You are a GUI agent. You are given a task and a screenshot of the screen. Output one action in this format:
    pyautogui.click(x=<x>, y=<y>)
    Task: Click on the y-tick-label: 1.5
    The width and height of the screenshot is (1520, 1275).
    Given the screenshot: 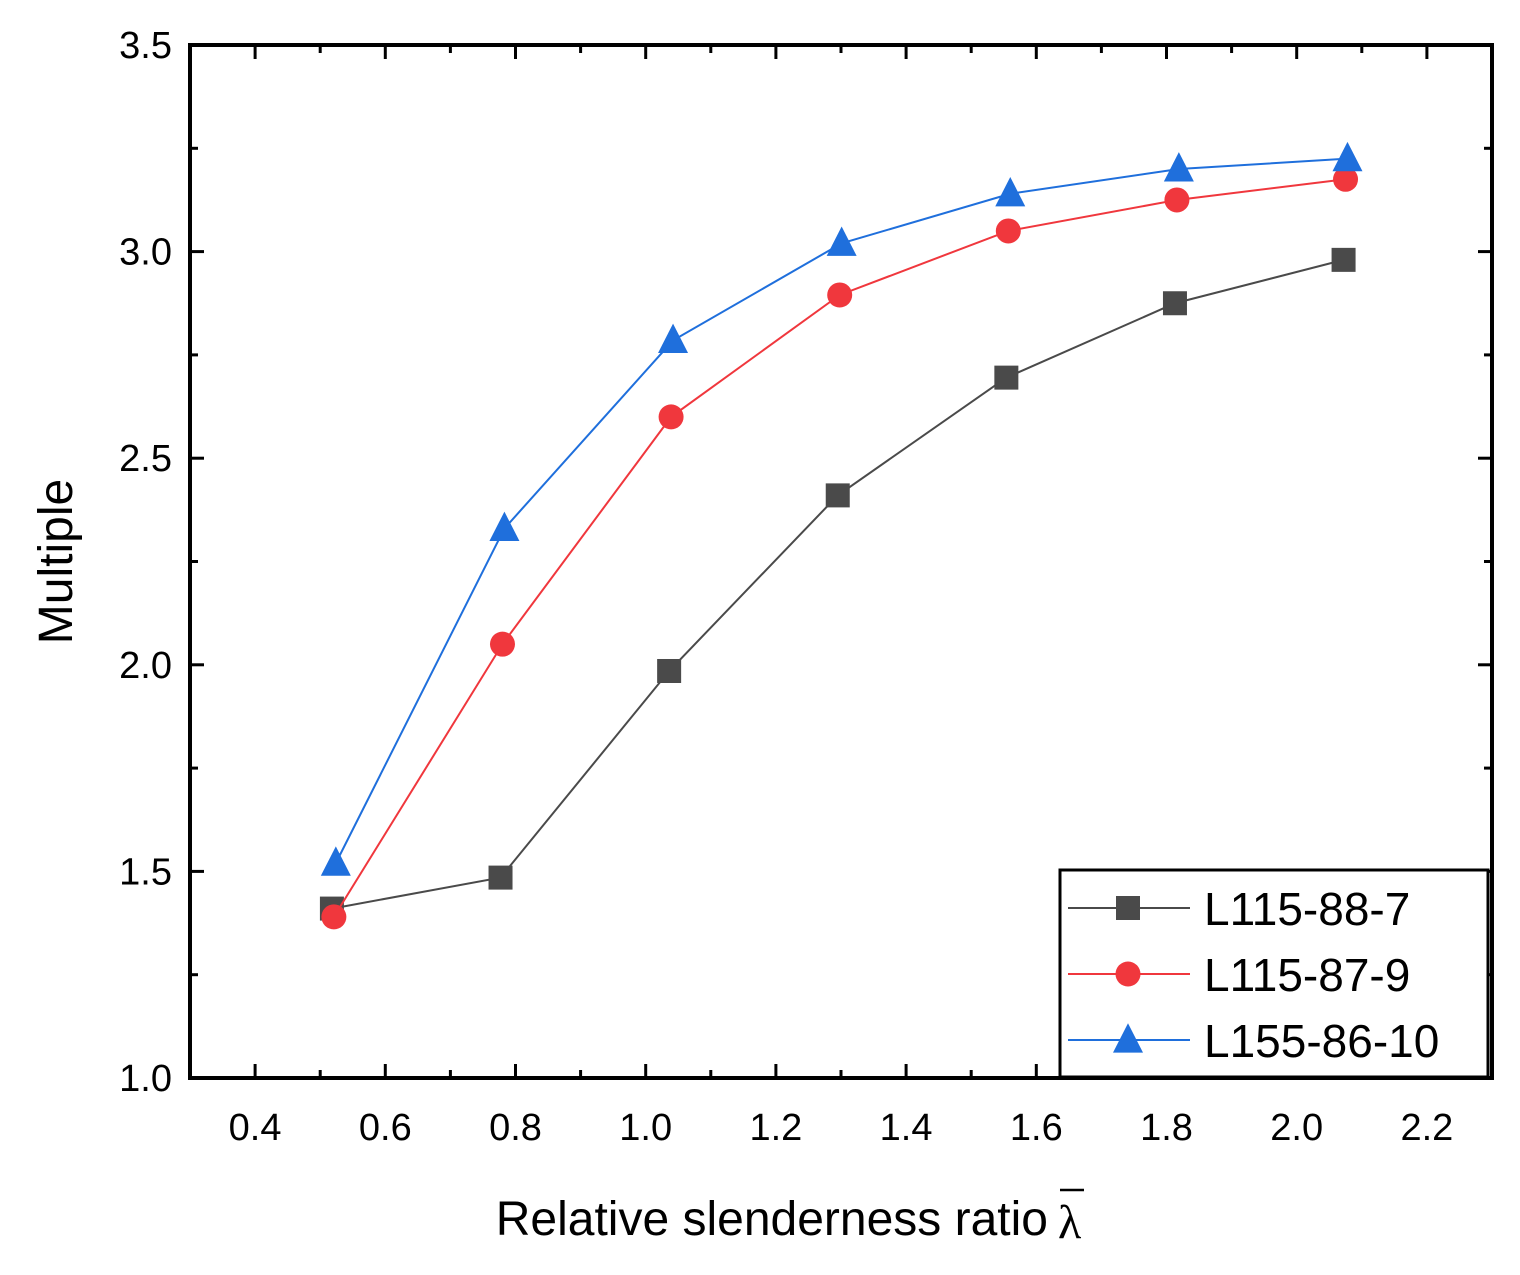 What is the action you would take?
    pyautogui.click(x=145, y=872)
    